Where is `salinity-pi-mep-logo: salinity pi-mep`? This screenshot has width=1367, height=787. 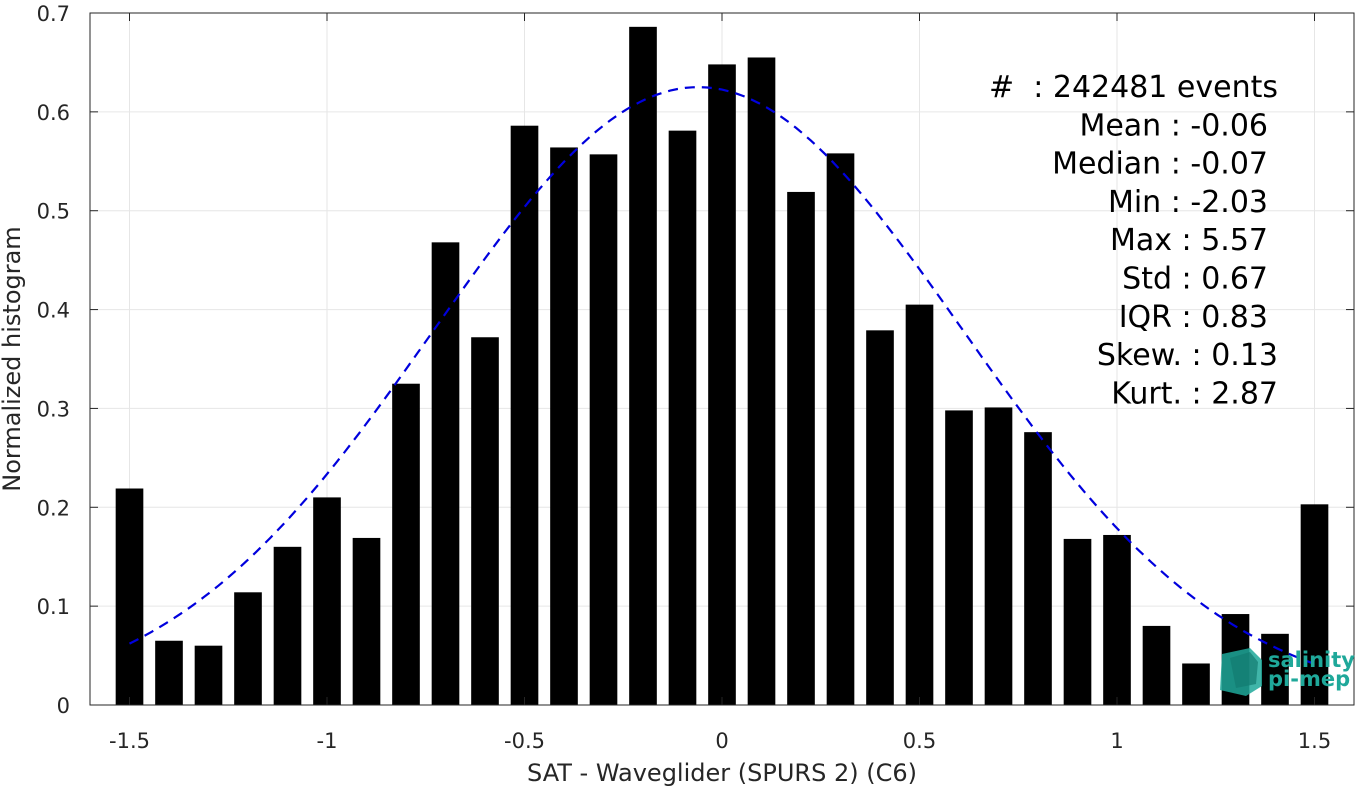 salinity-pi-mep-logo: salinity pi-mep is located at coordinates (1287, 672).